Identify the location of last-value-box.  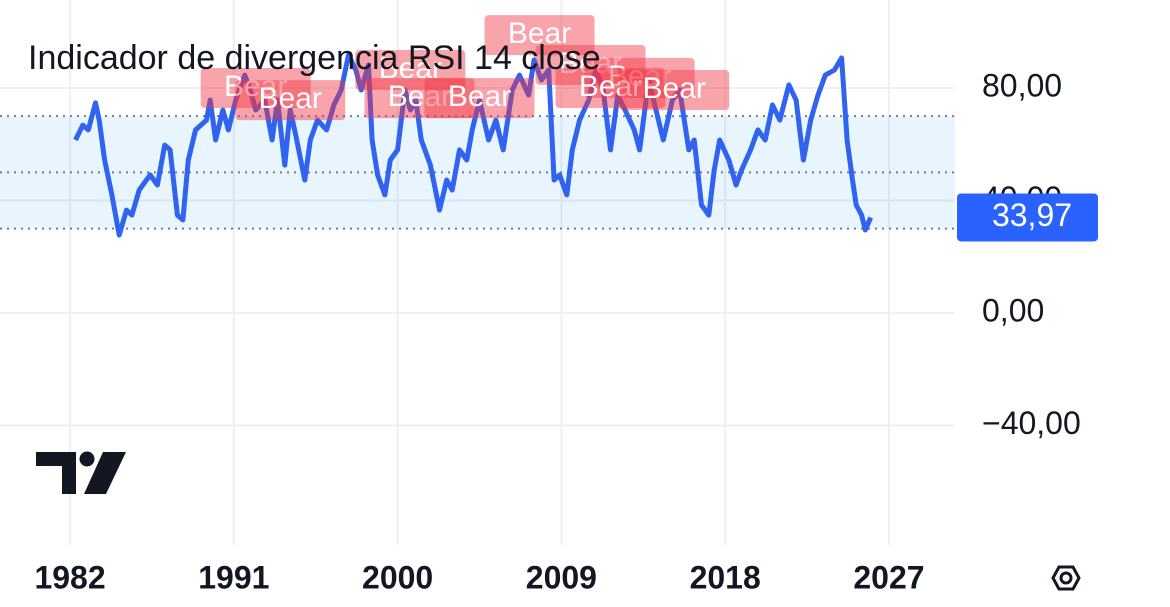
(1027, 217).